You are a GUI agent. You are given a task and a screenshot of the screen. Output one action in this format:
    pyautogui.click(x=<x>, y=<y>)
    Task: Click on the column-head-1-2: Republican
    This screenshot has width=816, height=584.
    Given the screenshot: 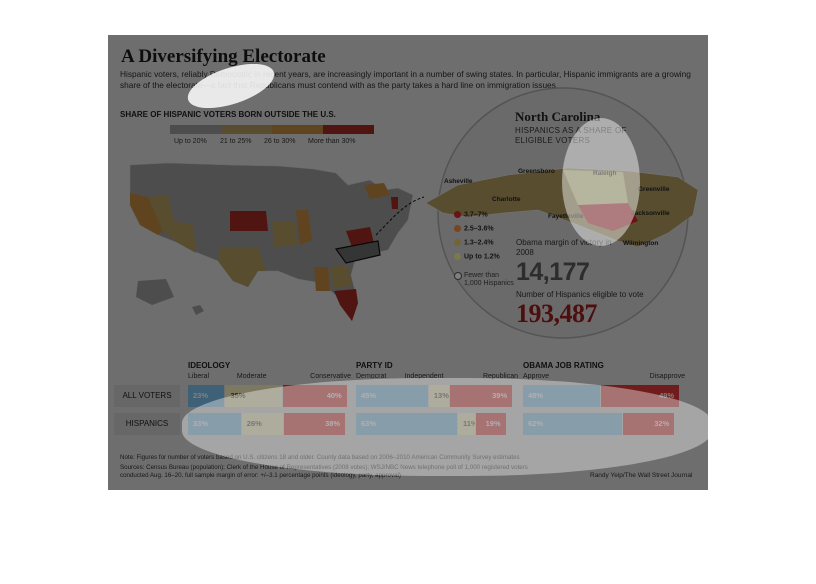 What is the action you would take?
    pyautogui.click(x=500, y=376)
    